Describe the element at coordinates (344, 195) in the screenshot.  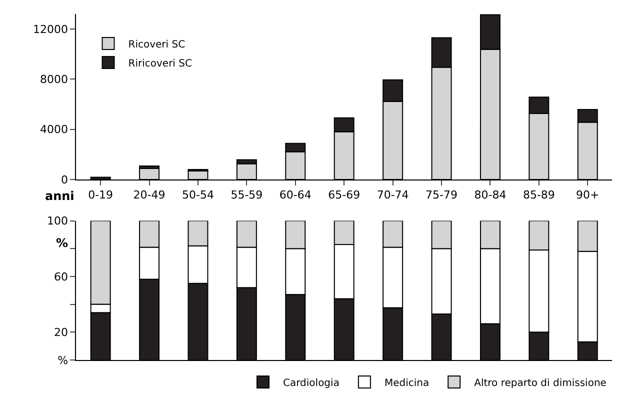
I see `x-tick-label: 65-69` at that location.